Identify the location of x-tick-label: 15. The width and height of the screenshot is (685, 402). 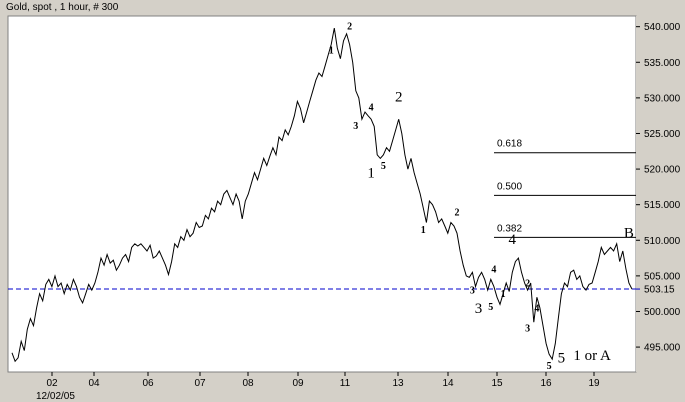
(497, 383).